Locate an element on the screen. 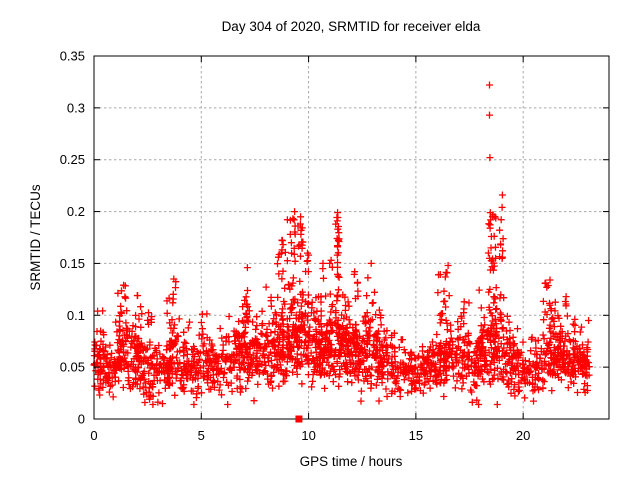 Image resolution: width=640 pixels, height=480 pixels. x-axis-label: GPS time / hours is located at coordinates (351, 461).